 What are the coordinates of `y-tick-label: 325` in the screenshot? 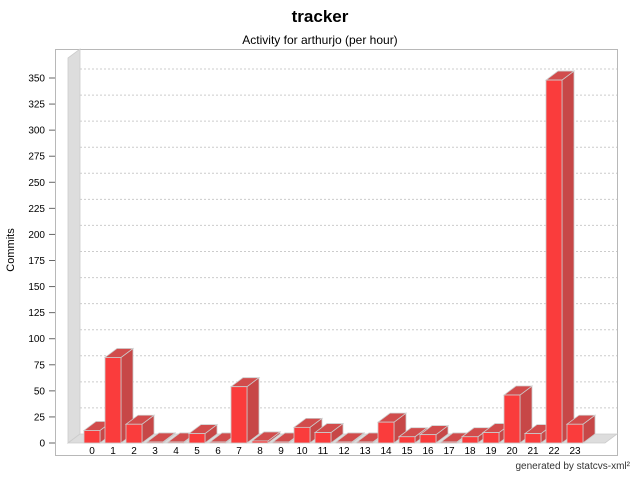 It's located at (36, 105).